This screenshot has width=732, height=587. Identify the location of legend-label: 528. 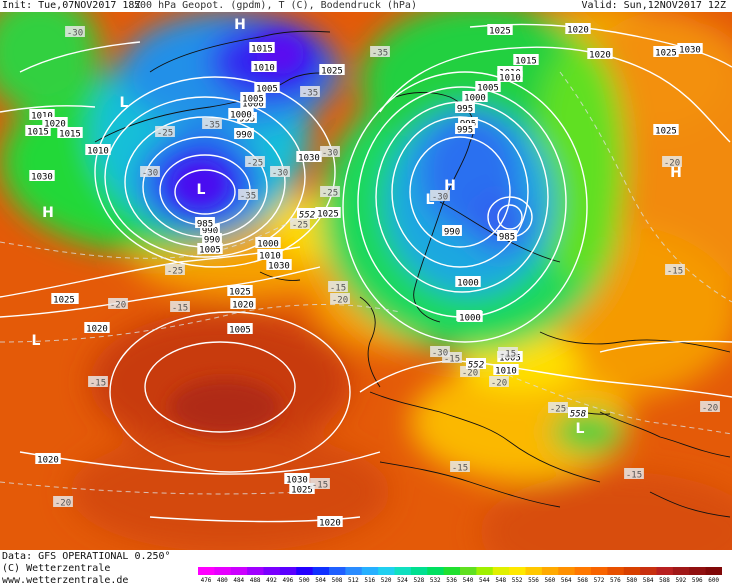
(419, 580).